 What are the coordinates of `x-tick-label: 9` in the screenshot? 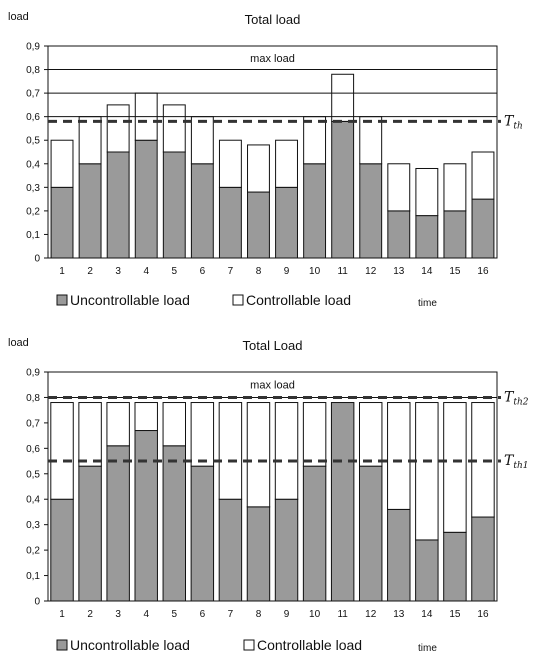 It's located at (287, 614).